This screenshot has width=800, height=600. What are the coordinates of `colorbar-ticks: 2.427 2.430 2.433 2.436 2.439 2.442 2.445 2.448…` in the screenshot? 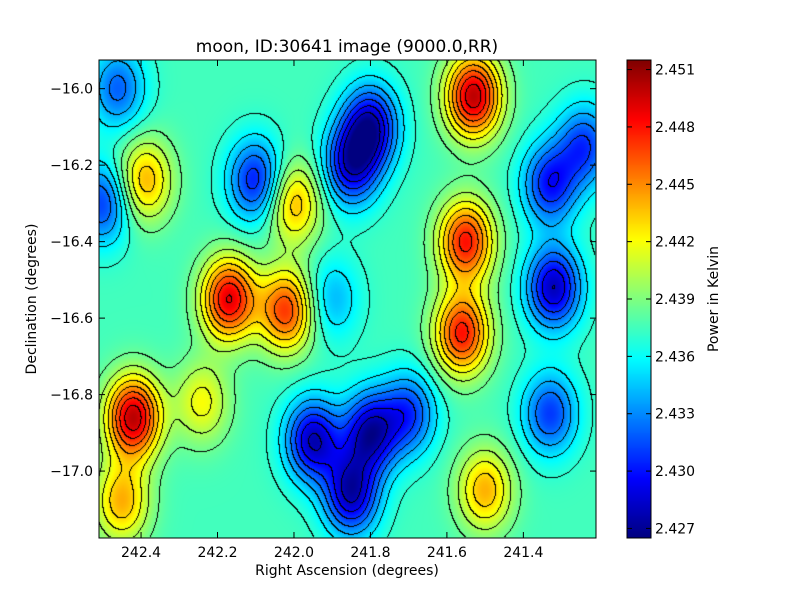 It's located at (661, 300).